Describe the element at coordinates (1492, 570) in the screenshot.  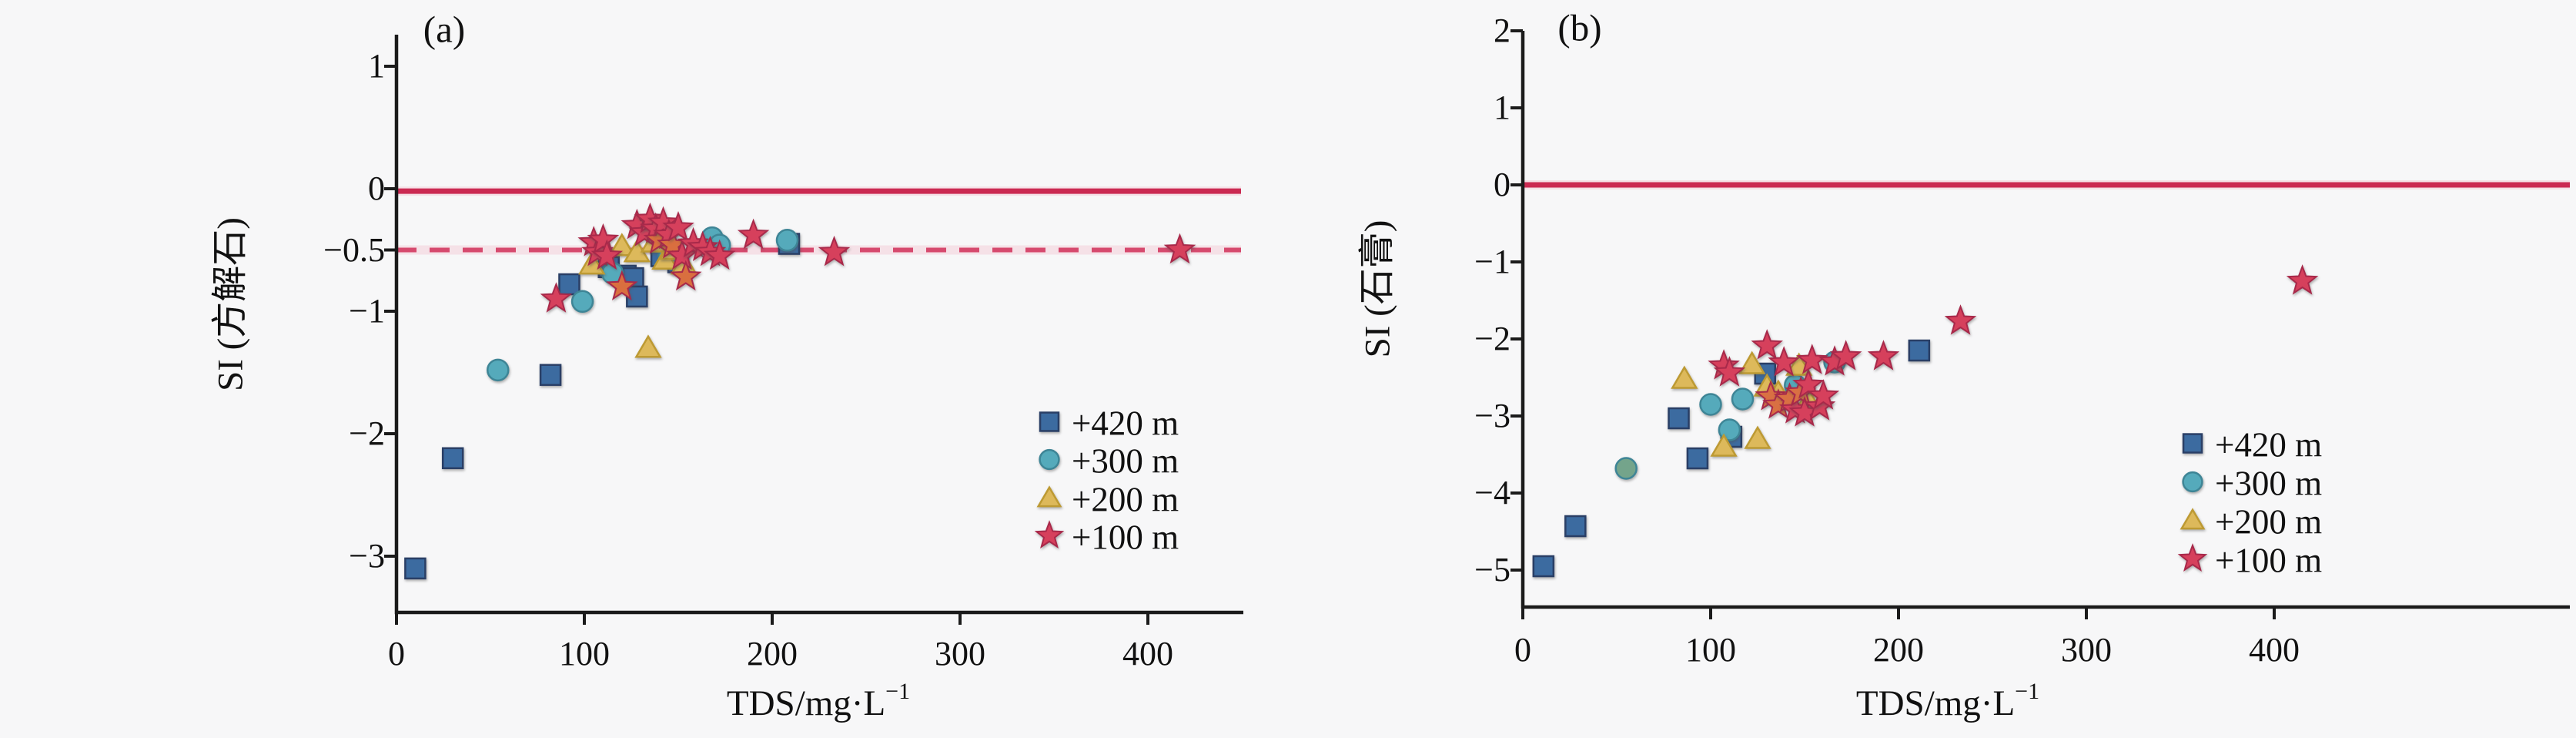
I see `y-tick-label: −5` at that location.